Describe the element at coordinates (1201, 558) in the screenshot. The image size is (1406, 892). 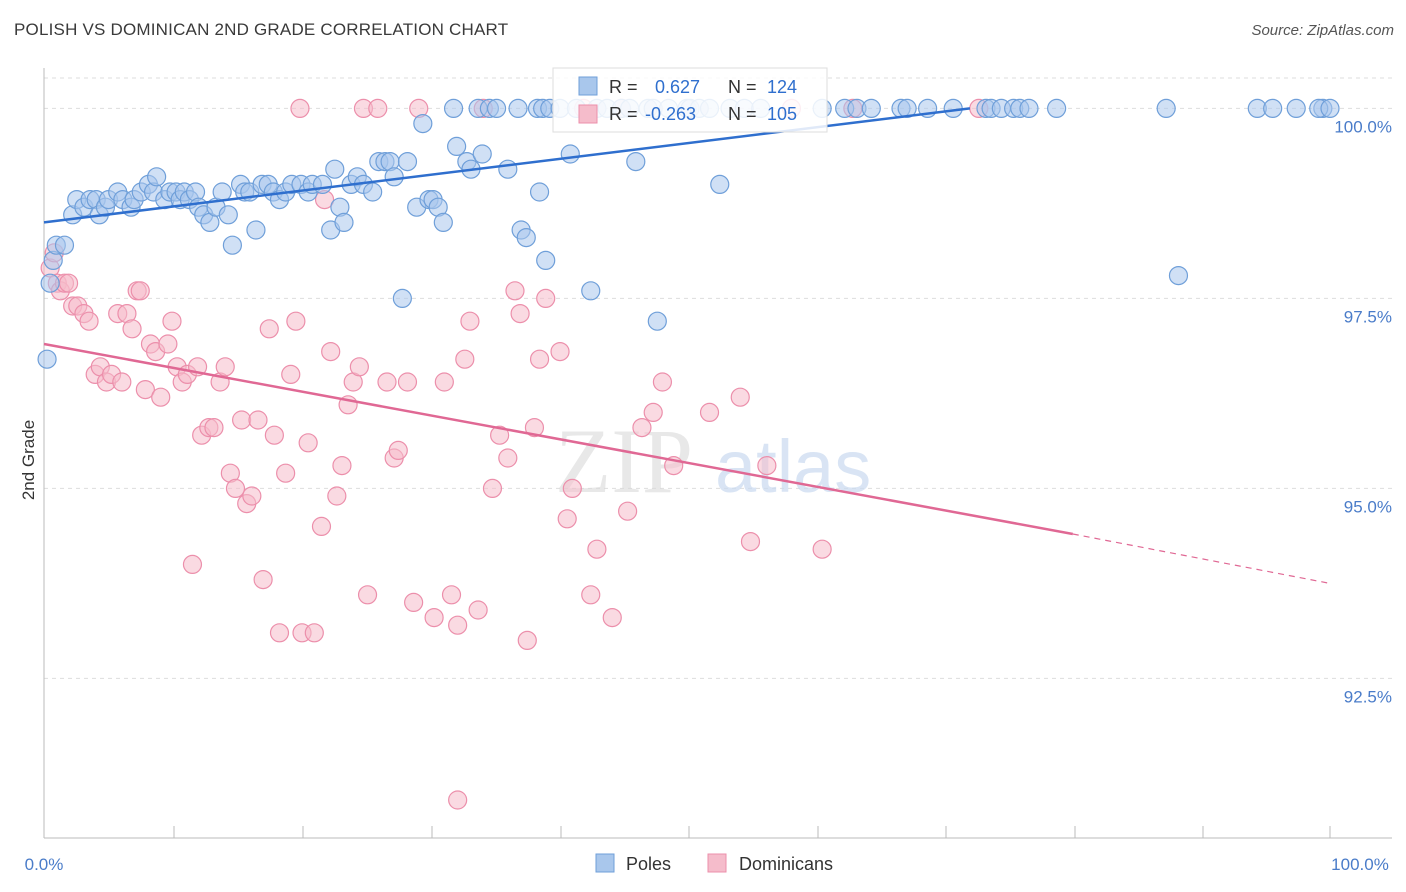
I see `trend-line-dominicans-extension` at that location.